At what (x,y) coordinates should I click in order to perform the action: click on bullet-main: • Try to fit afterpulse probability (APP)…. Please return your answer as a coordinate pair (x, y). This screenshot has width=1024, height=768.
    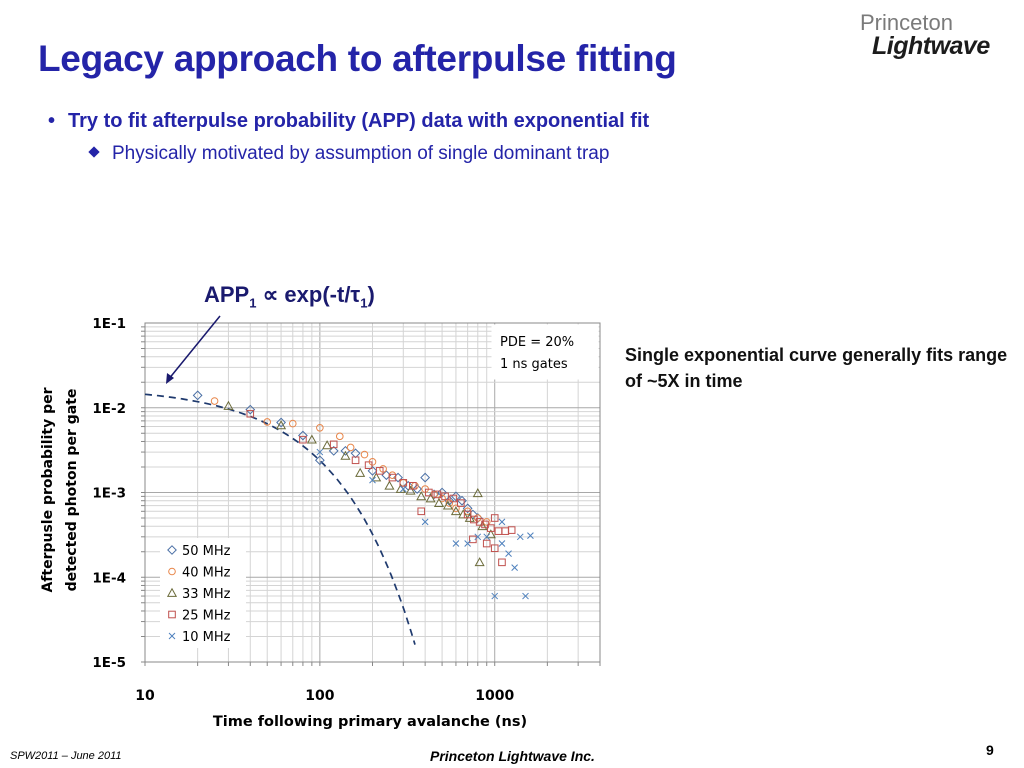
    Looking at the image, I should click on (348, 121).